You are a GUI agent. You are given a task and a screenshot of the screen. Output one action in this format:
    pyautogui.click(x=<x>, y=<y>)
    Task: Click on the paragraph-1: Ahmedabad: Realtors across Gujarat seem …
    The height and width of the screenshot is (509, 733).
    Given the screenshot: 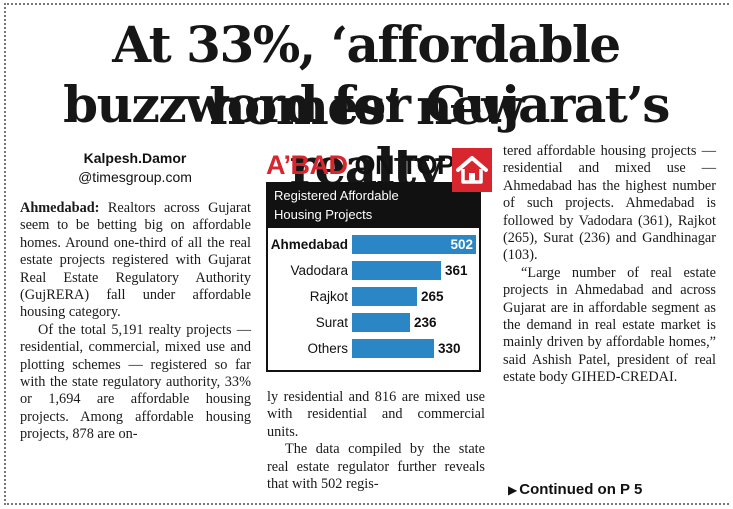 What is the action you would take?
    pyautogui.click(x=135, y=261)
    